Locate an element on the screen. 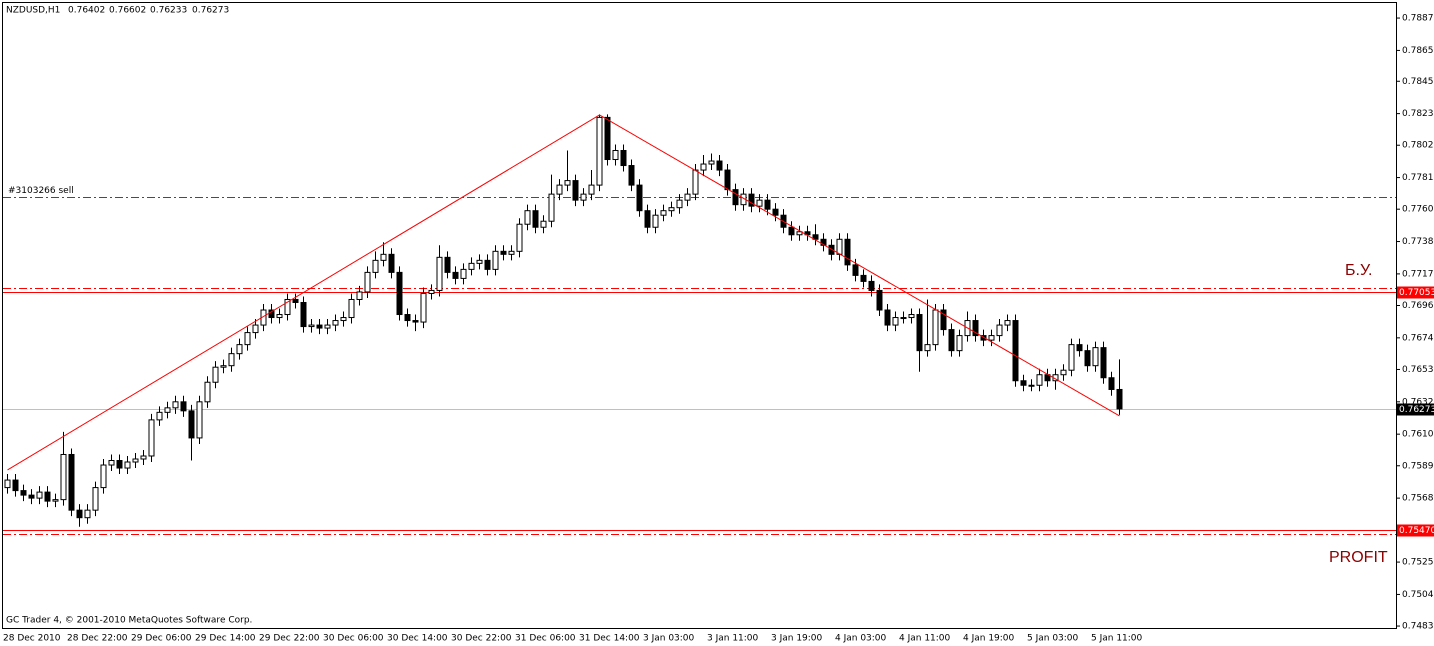  y-tick-label: 0.78025 is located at coordinates (1418, 146).